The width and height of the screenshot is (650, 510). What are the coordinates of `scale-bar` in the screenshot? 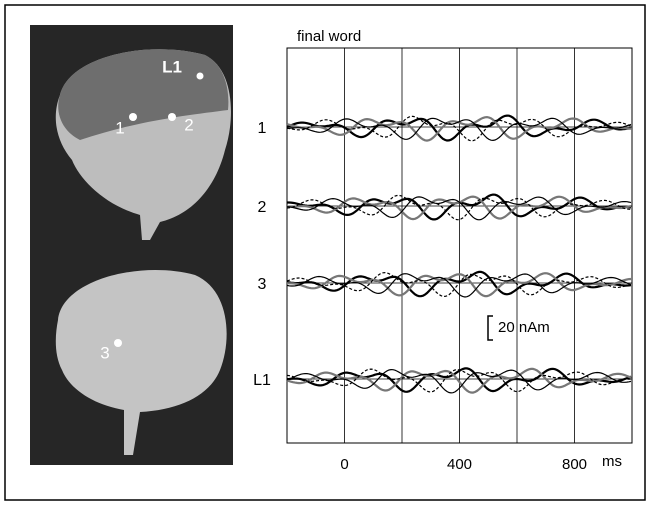 It's located at (490, 328).